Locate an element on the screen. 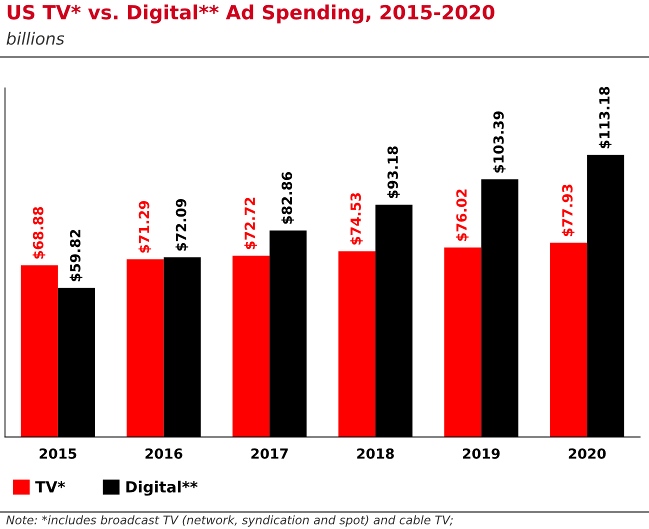 The width and height of the screenshot is (649, 529). legend-label: TV* is located at coordinates (50, 486).